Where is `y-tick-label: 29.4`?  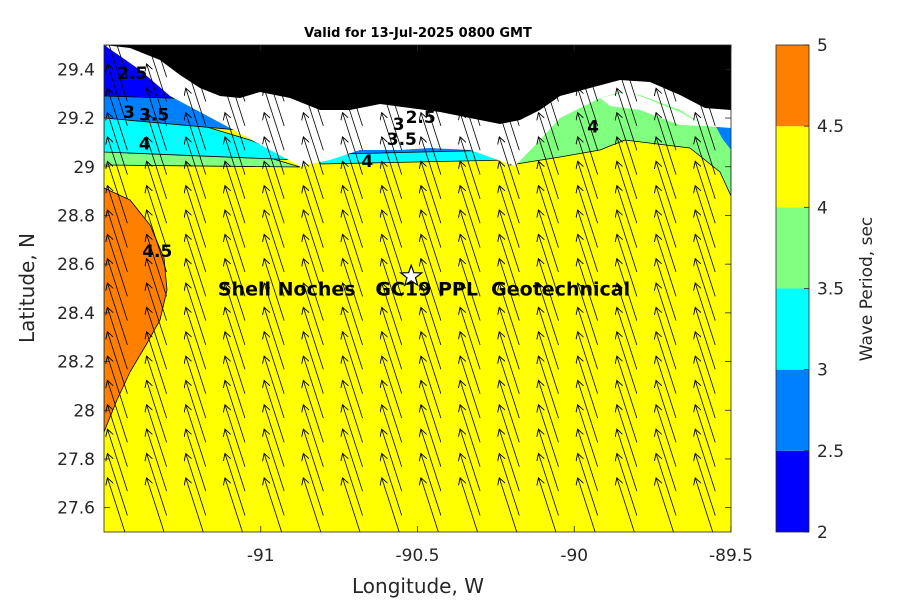 y-tick-label: 29.4 is located at coordinates (76, 70).